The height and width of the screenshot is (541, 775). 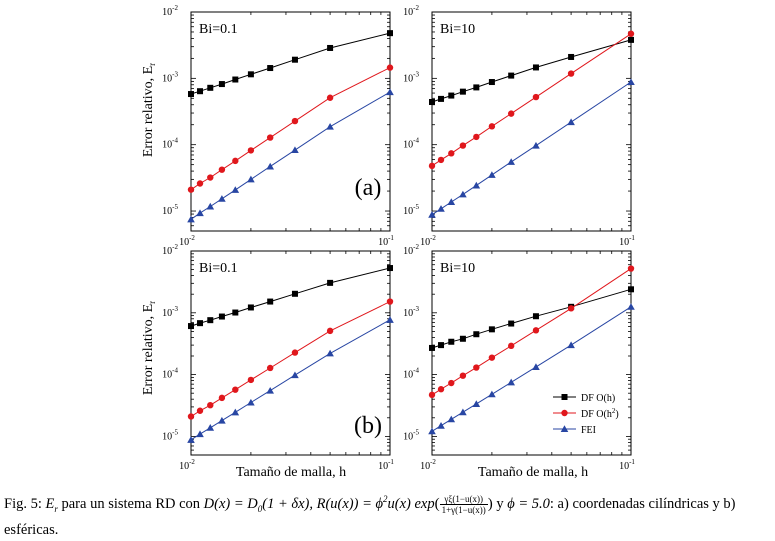 What do you see at coordinates (588, 430) in the screenshot?
I see `legend-label: FEI` at bounding box center [588, 430].